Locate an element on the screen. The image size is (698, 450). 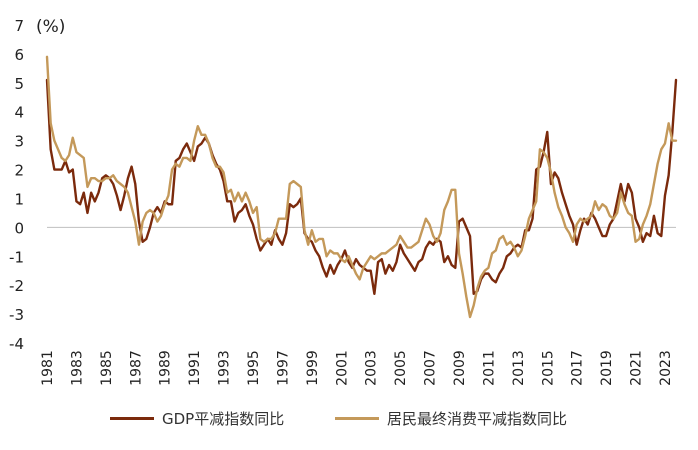
x-tick-label: 1997 is located at coordinates (283, 368).